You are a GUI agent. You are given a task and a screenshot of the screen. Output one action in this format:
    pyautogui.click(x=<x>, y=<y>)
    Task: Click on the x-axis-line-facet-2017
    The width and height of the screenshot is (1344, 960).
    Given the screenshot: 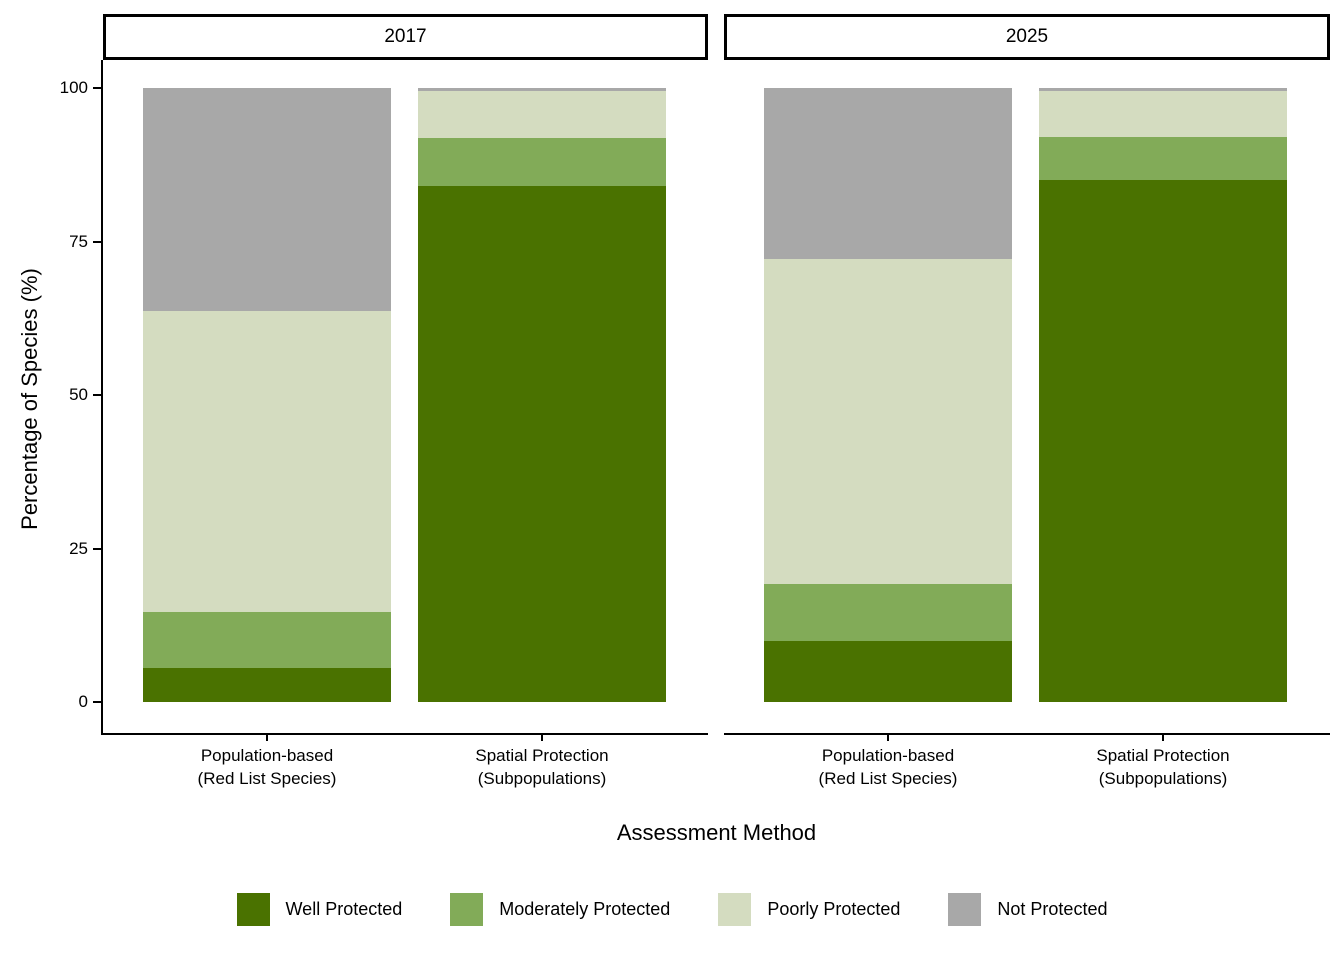 What is the action you would take?
    pyautogui.click(x=405, y=734)
    